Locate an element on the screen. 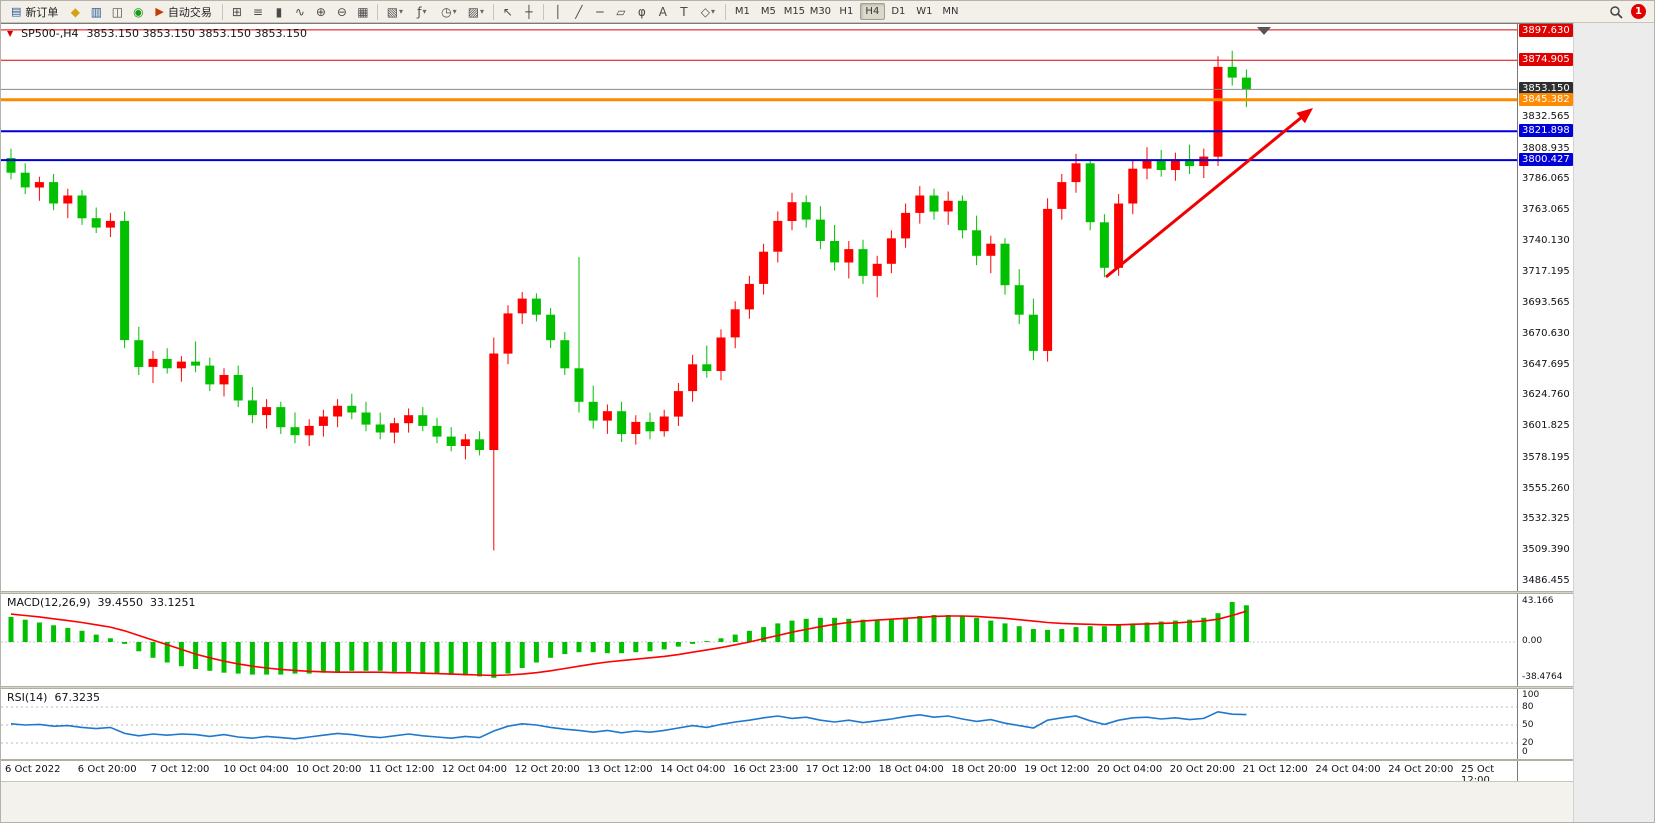 Image resolution: width=1655 pixels, height=823 pixels. rsi-axis-label: 50 is located at coordinates (1528, 725).